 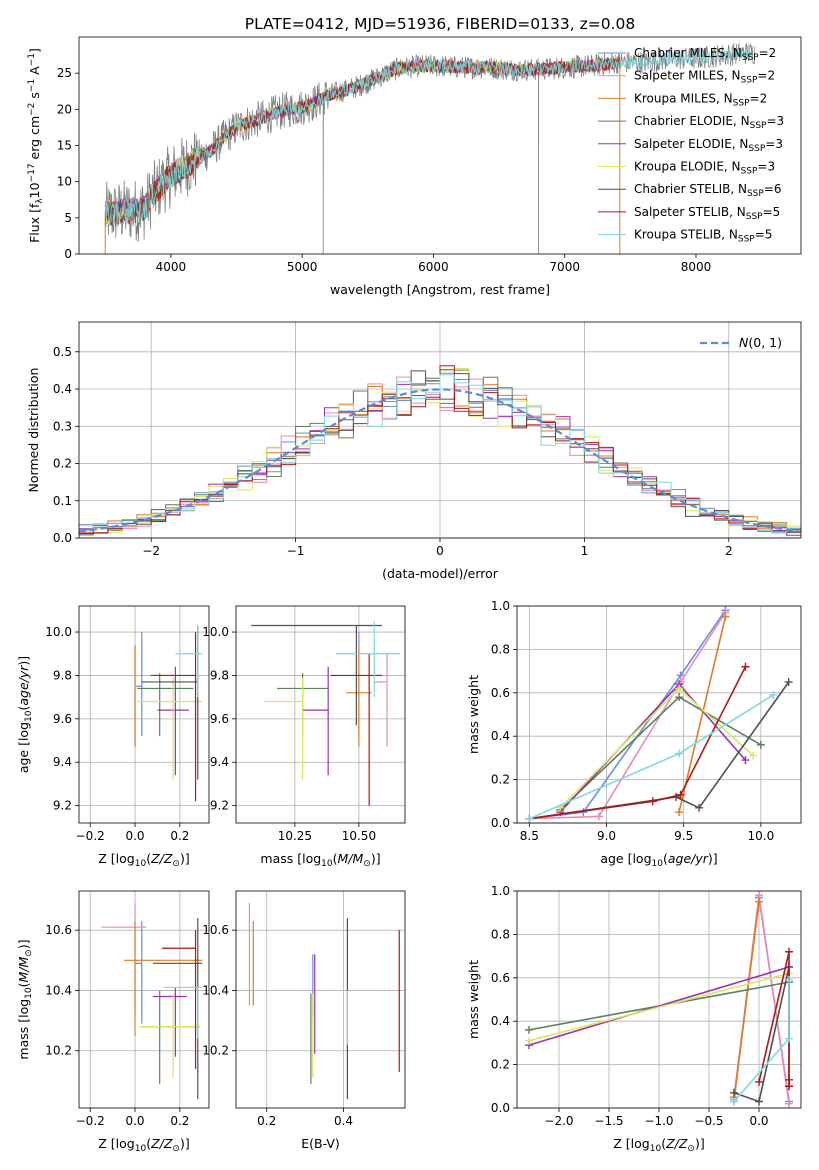 I want to click on spectrum-lines, so click(x=430, y=148).